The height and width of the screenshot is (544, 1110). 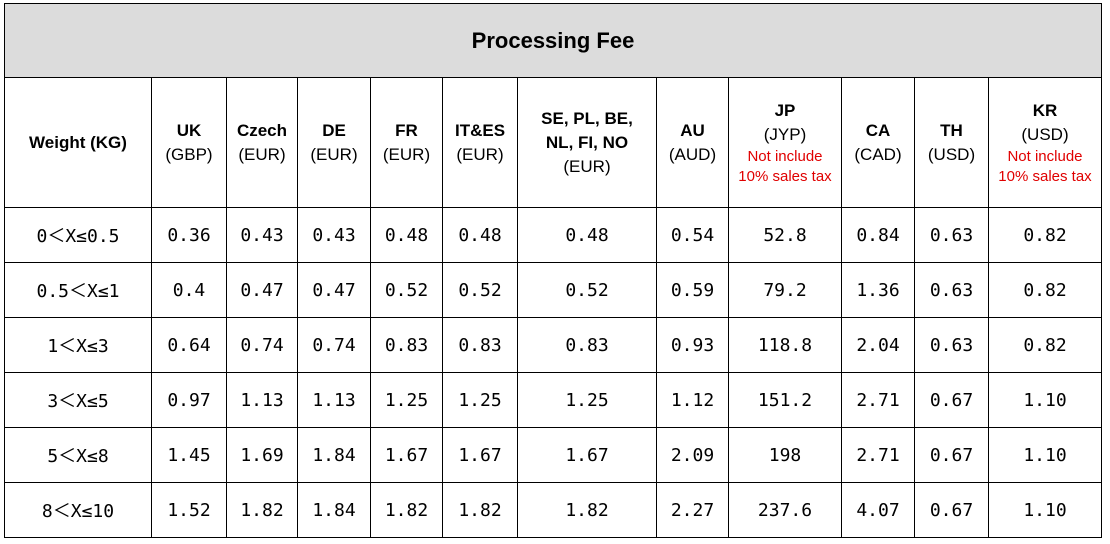 What do you see at coordinates (406, 142) in the screenshot?
I see `col-header-fr: FR (EUR)` at bounding box center [406, 142].